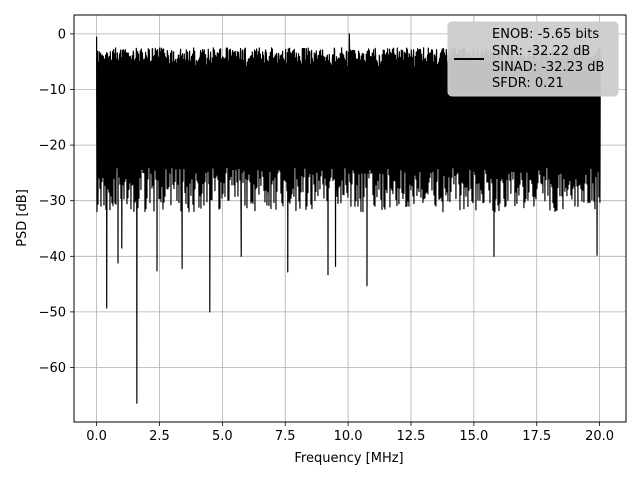  I want to click on y-tick-label: −60, so click(52, 368).